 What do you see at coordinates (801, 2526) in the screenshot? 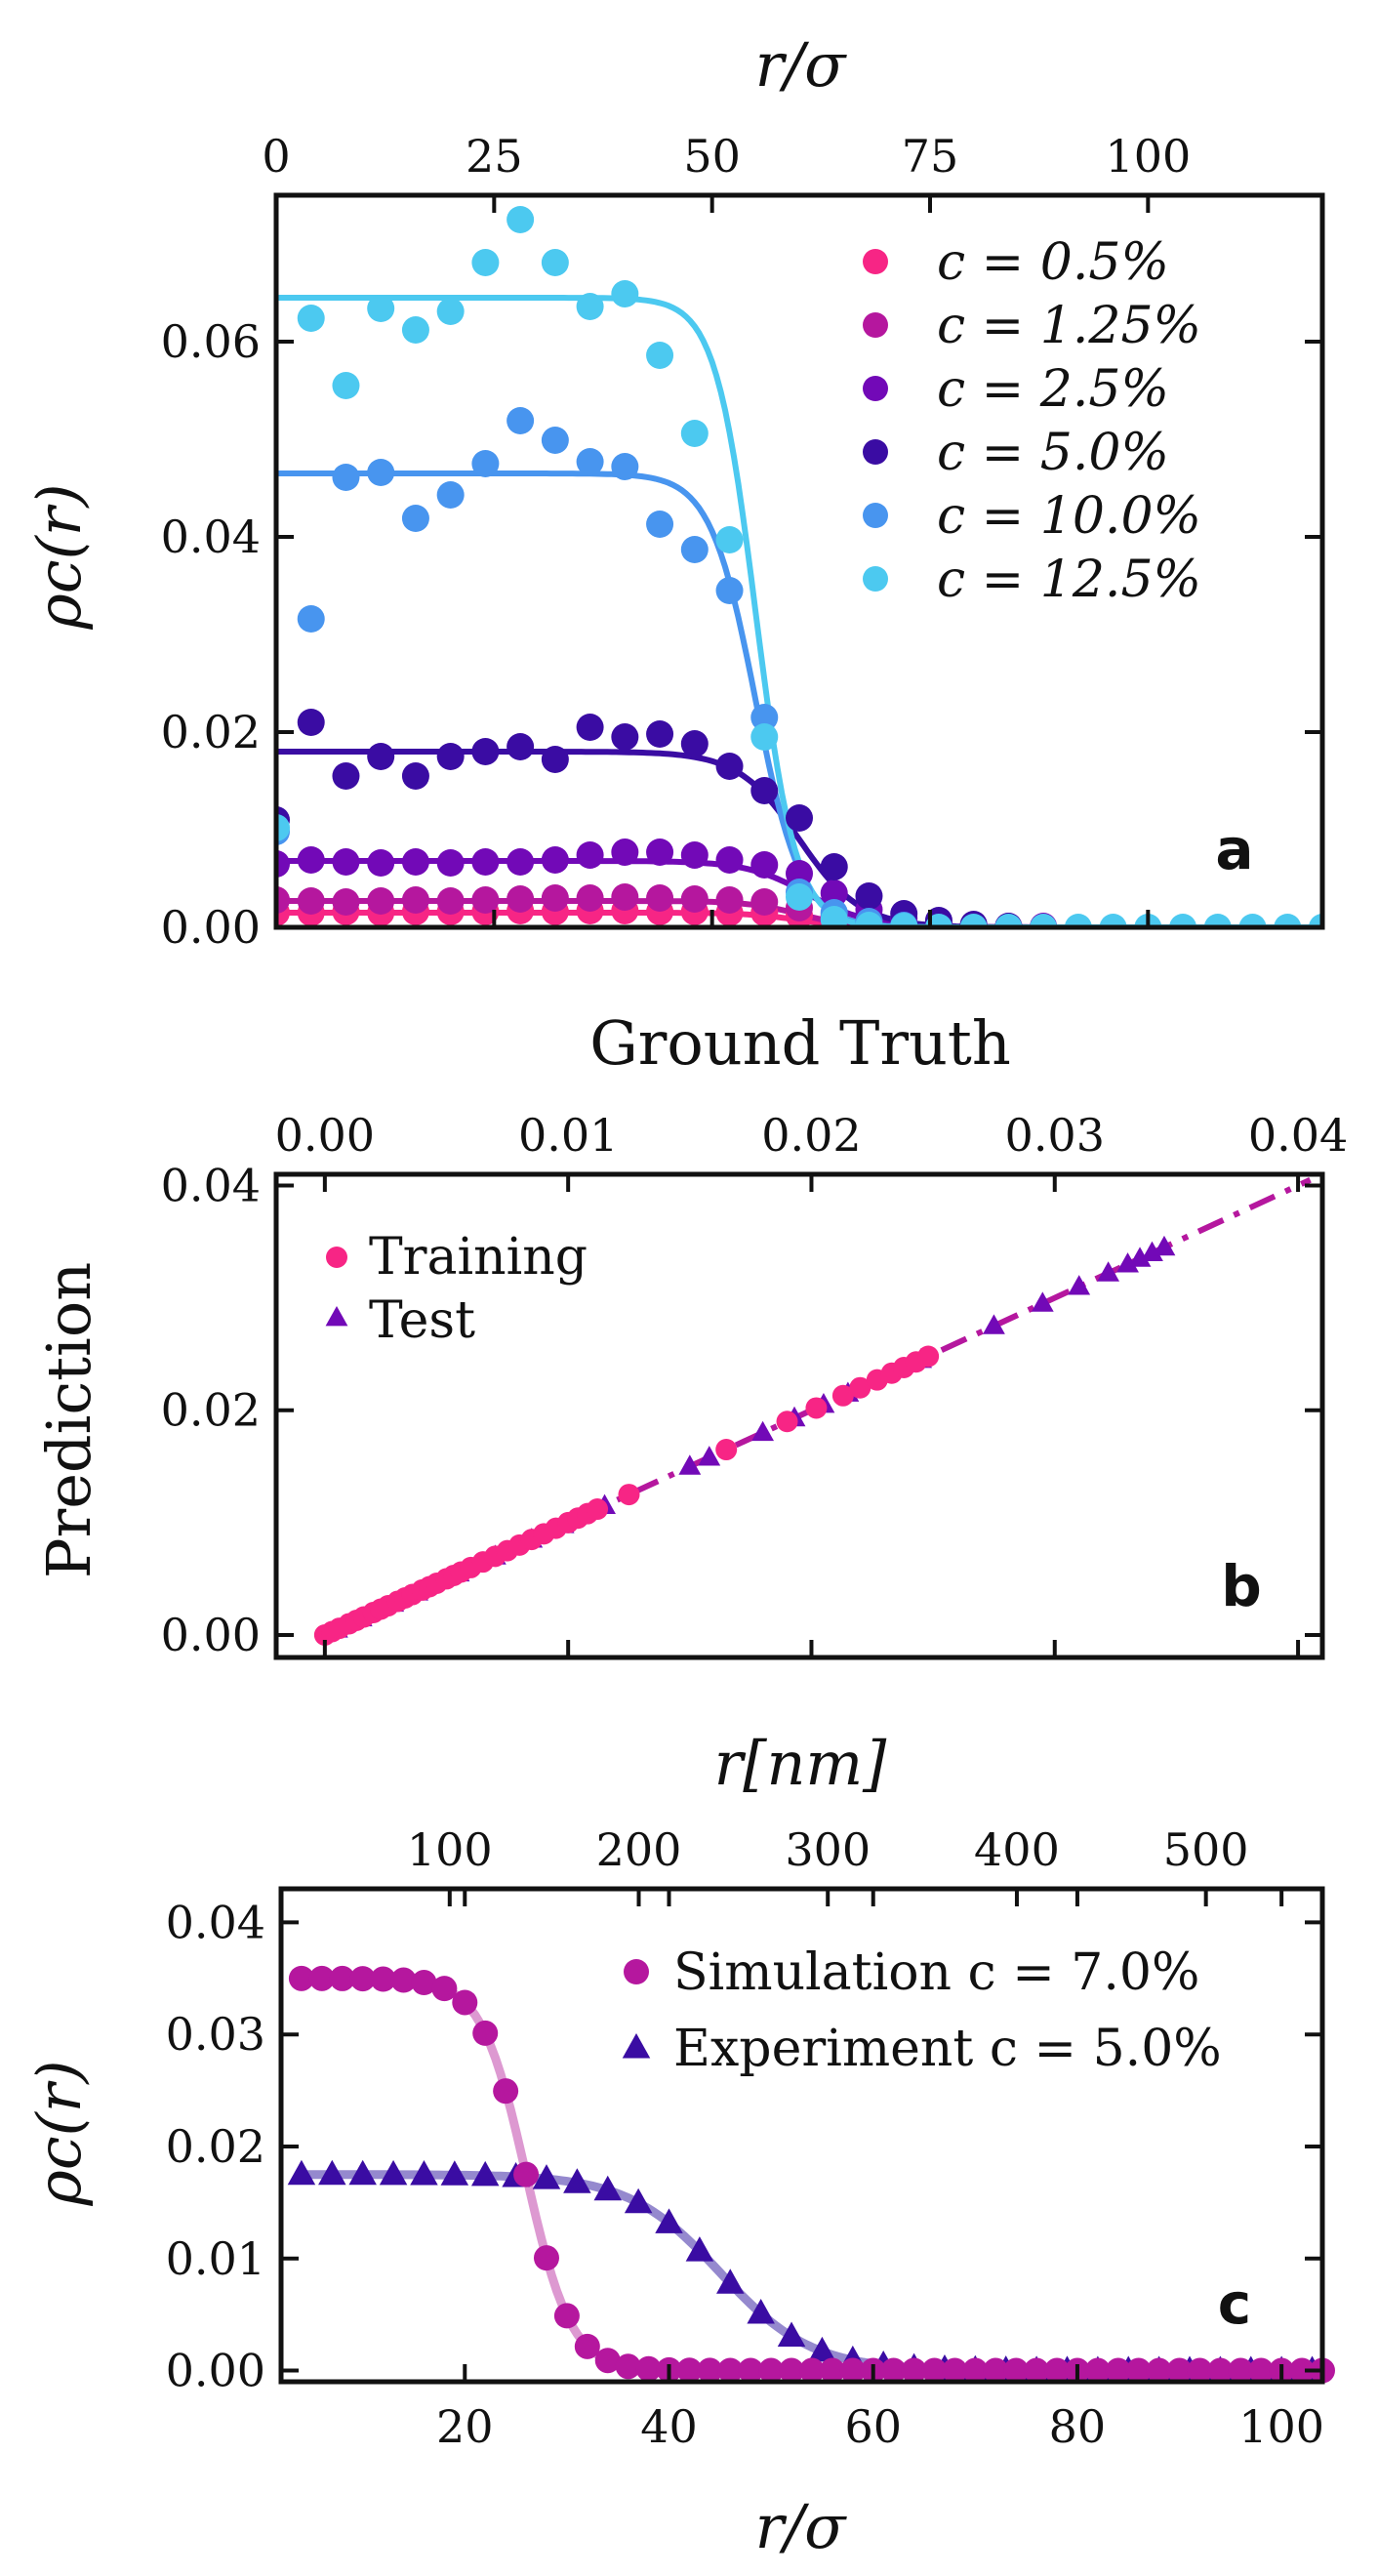
I see `panel-c-bottom-xlabel: r/σ` at bounding box center [801, 2526].